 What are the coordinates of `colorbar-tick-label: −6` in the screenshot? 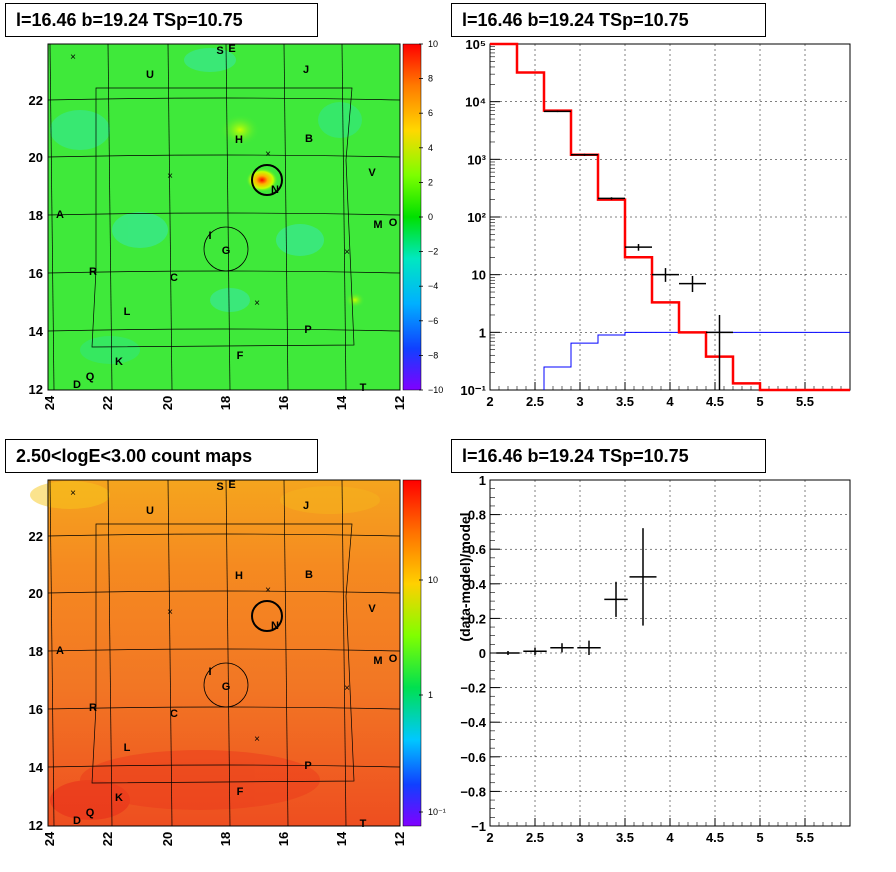 It's located at (433, 321).